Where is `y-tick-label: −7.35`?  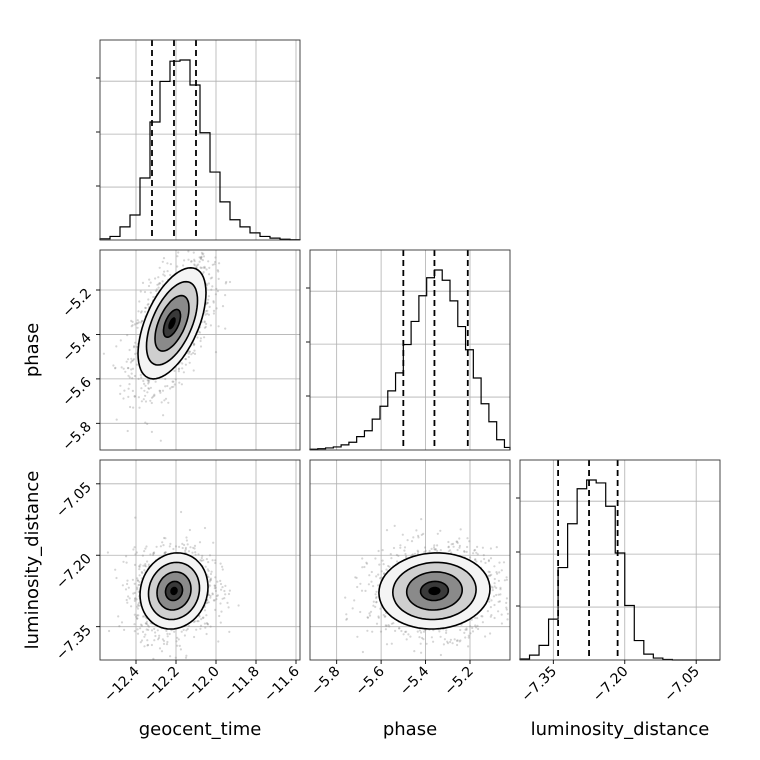 y-tick-label: −7.35 is located at coordinates (74, 643).